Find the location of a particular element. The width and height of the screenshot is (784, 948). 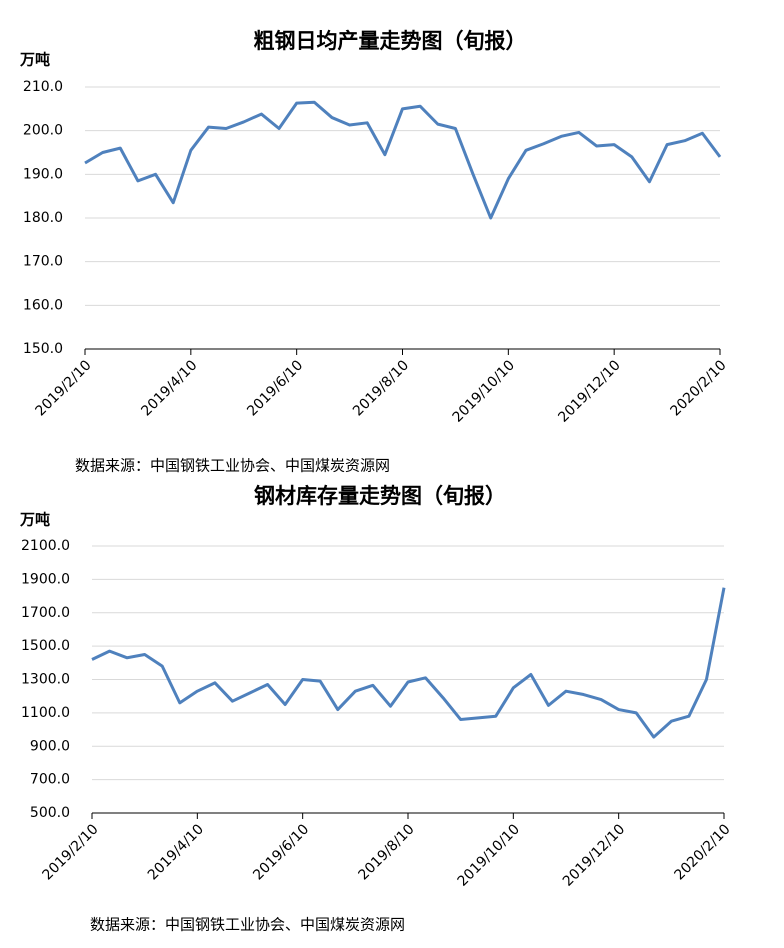

y-tick-label: 160.0 is located at coordinates (43, 305).